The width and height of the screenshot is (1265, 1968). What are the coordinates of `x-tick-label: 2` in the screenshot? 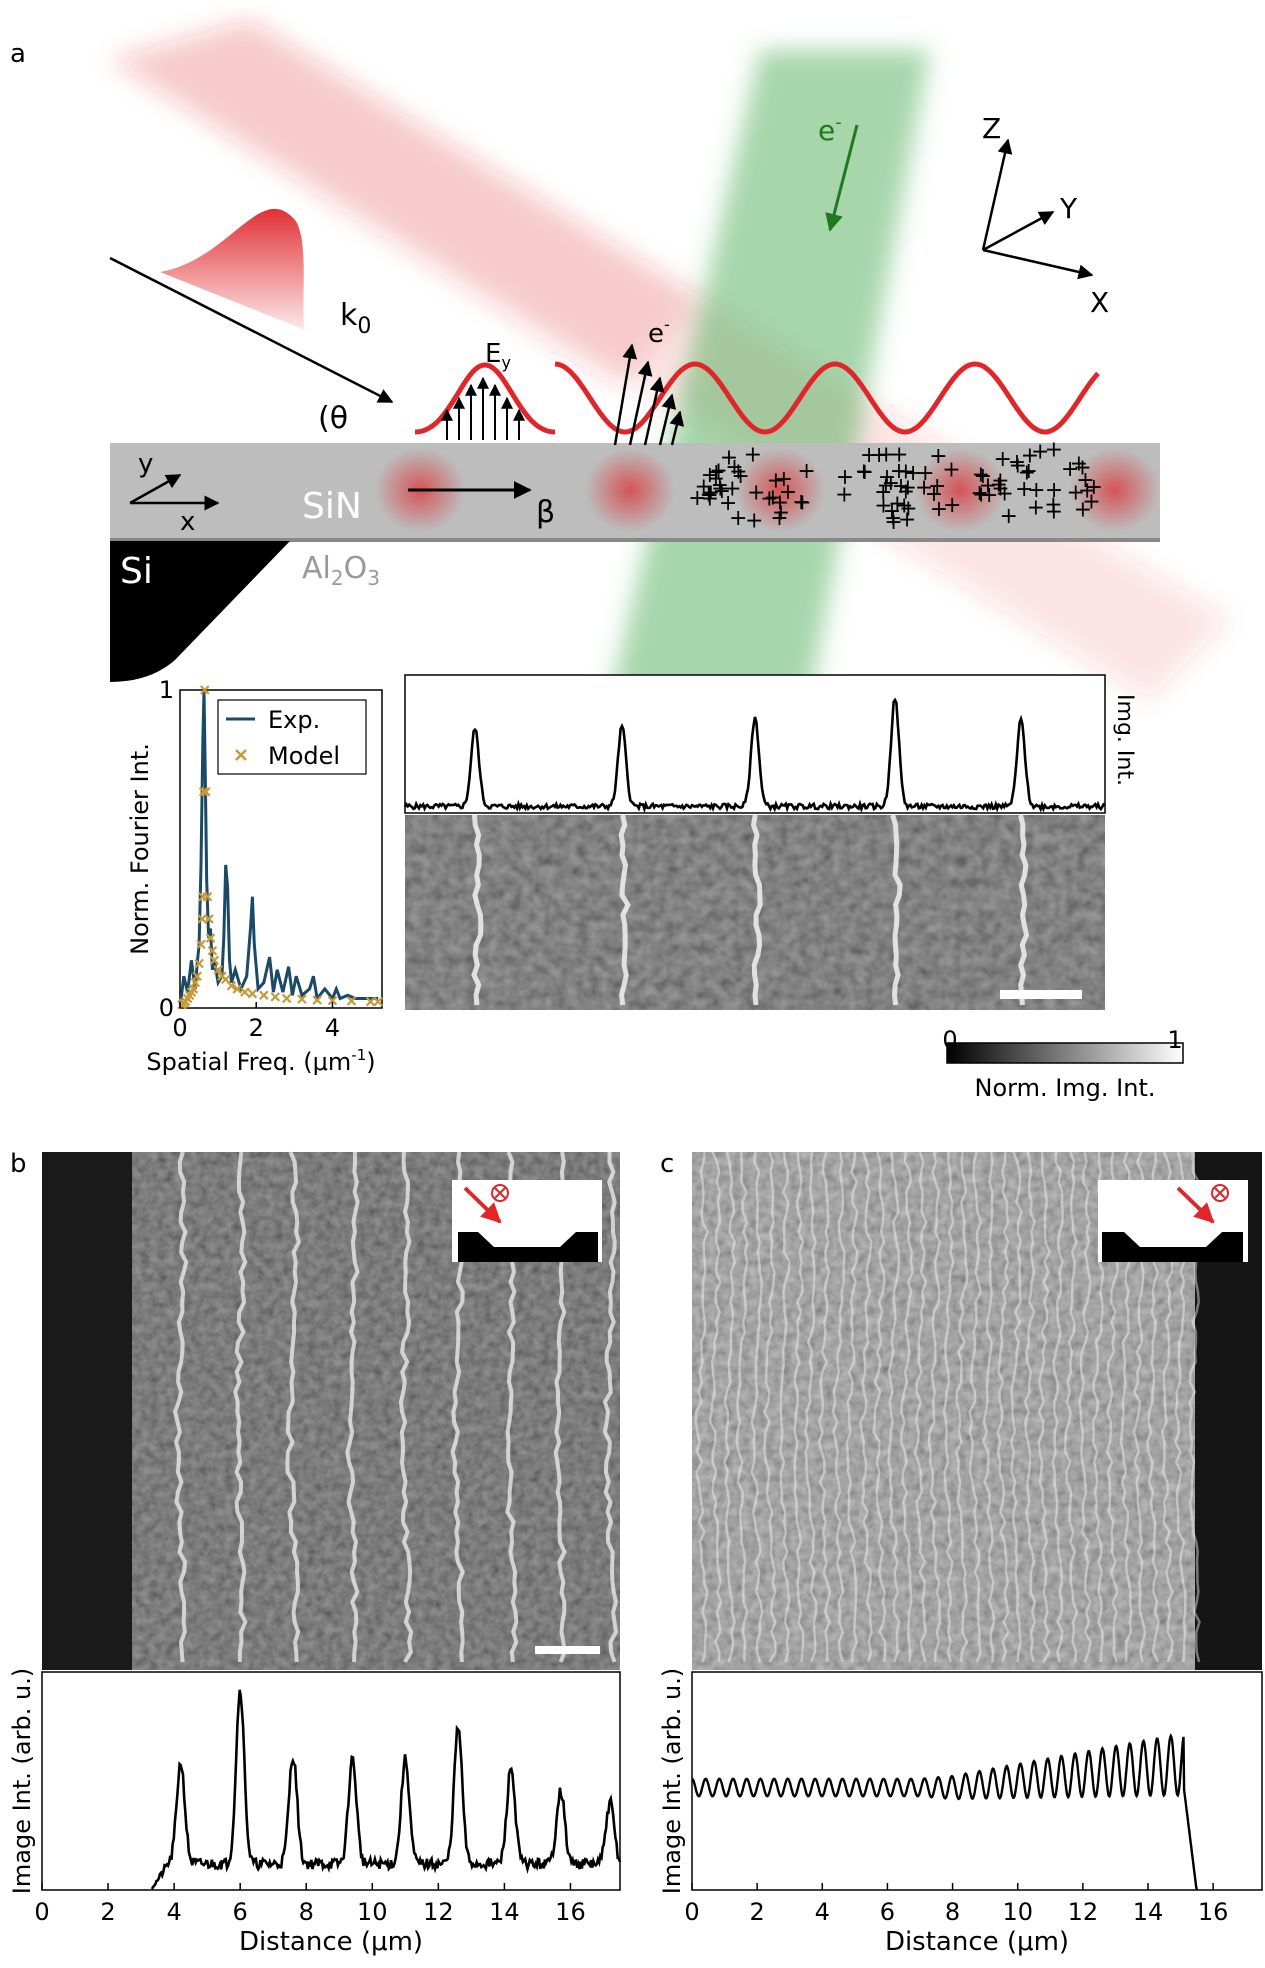 It's located at (256, 1028).